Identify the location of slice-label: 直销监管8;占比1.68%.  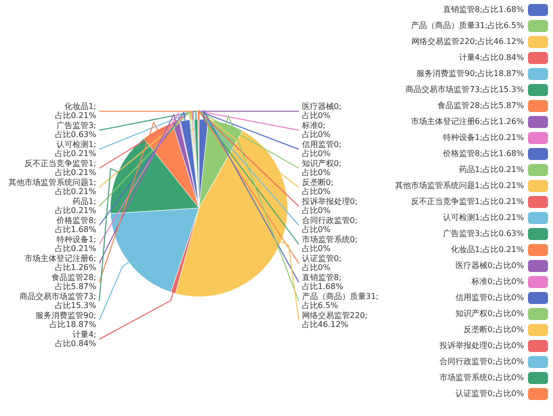
(323, 281).